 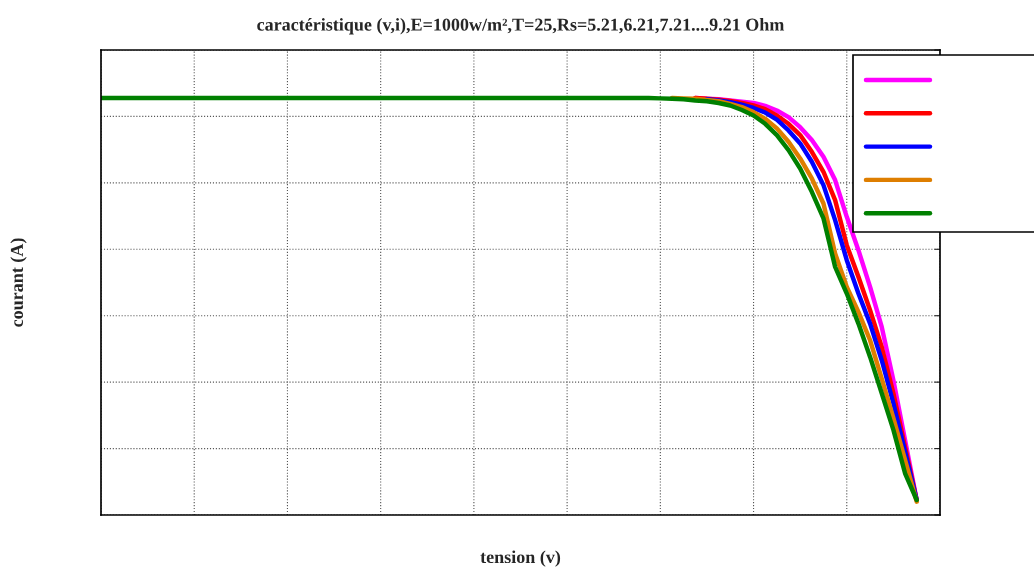 What do you see at coordinates (520, 558) in the screenshot?
I see `x-axis-title: tension (v)` at bounding box center [520, 558].